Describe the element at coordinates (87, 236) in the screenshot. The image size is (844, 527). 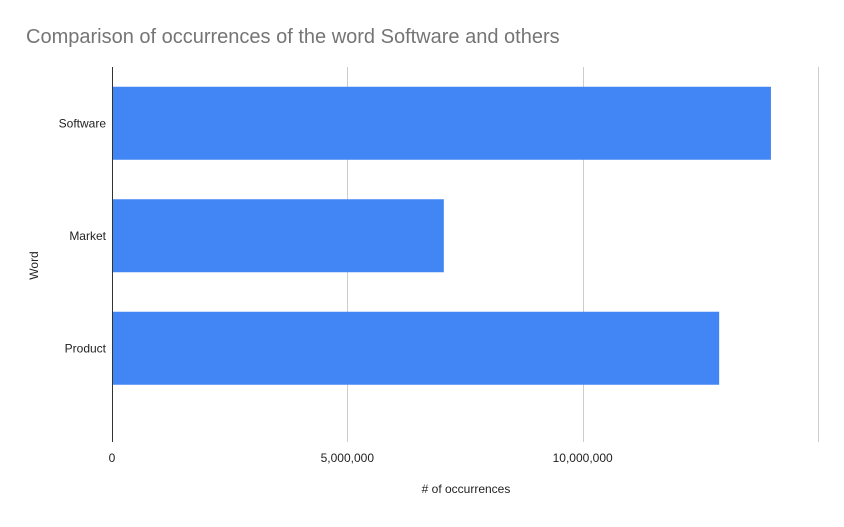
I see `category-label: Market` at that location.